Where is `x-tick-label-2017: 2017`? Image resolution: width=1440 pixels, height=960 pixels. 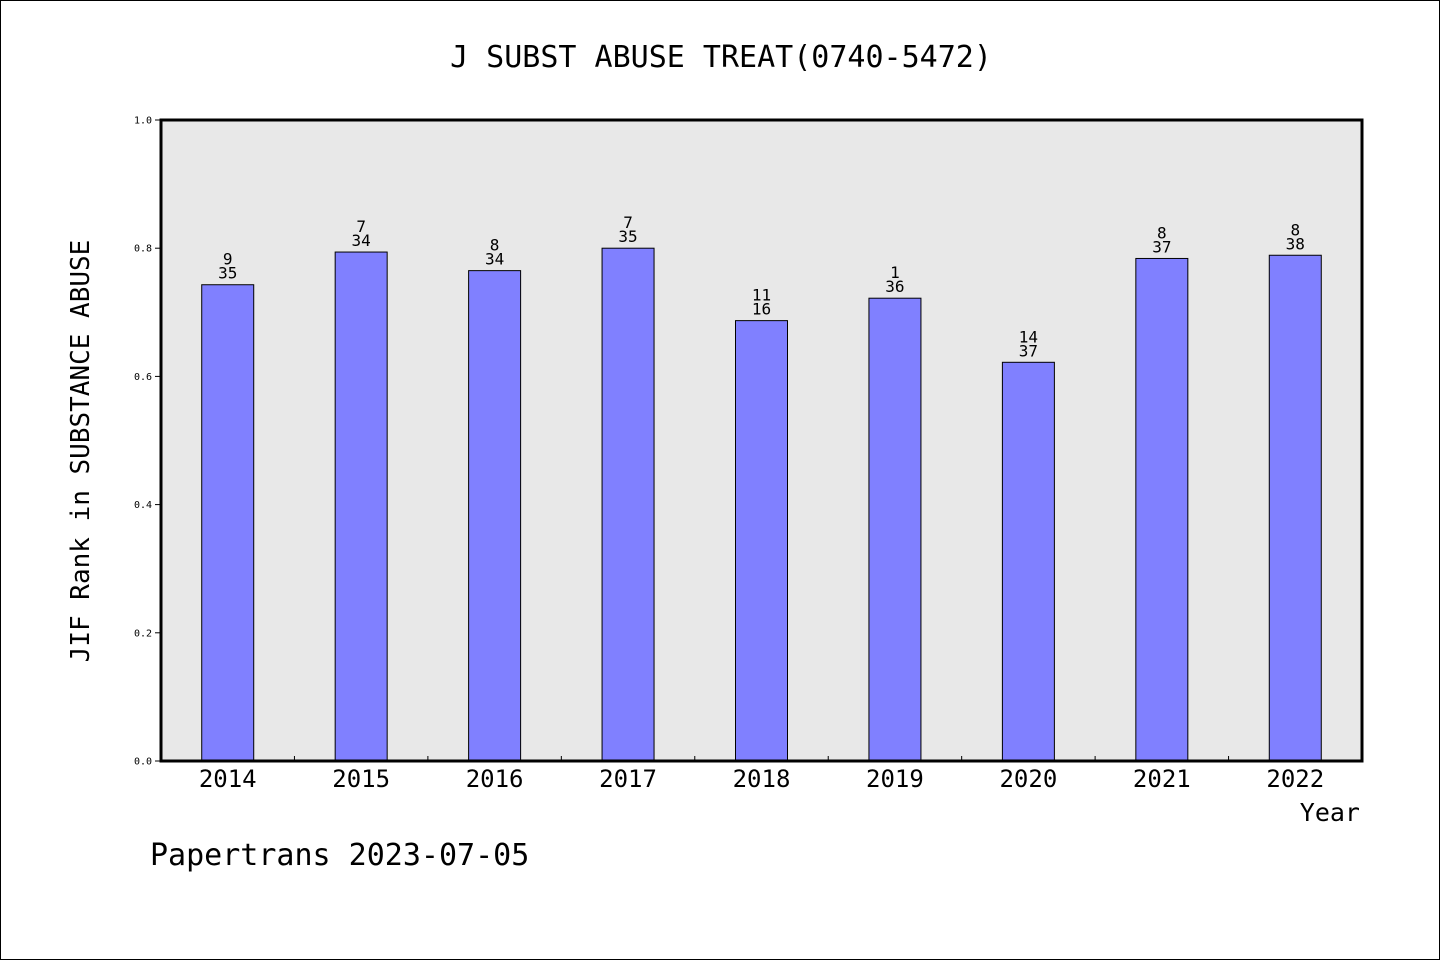 x-tick-label-2017: 2017 is located at coordinates (628, 779).